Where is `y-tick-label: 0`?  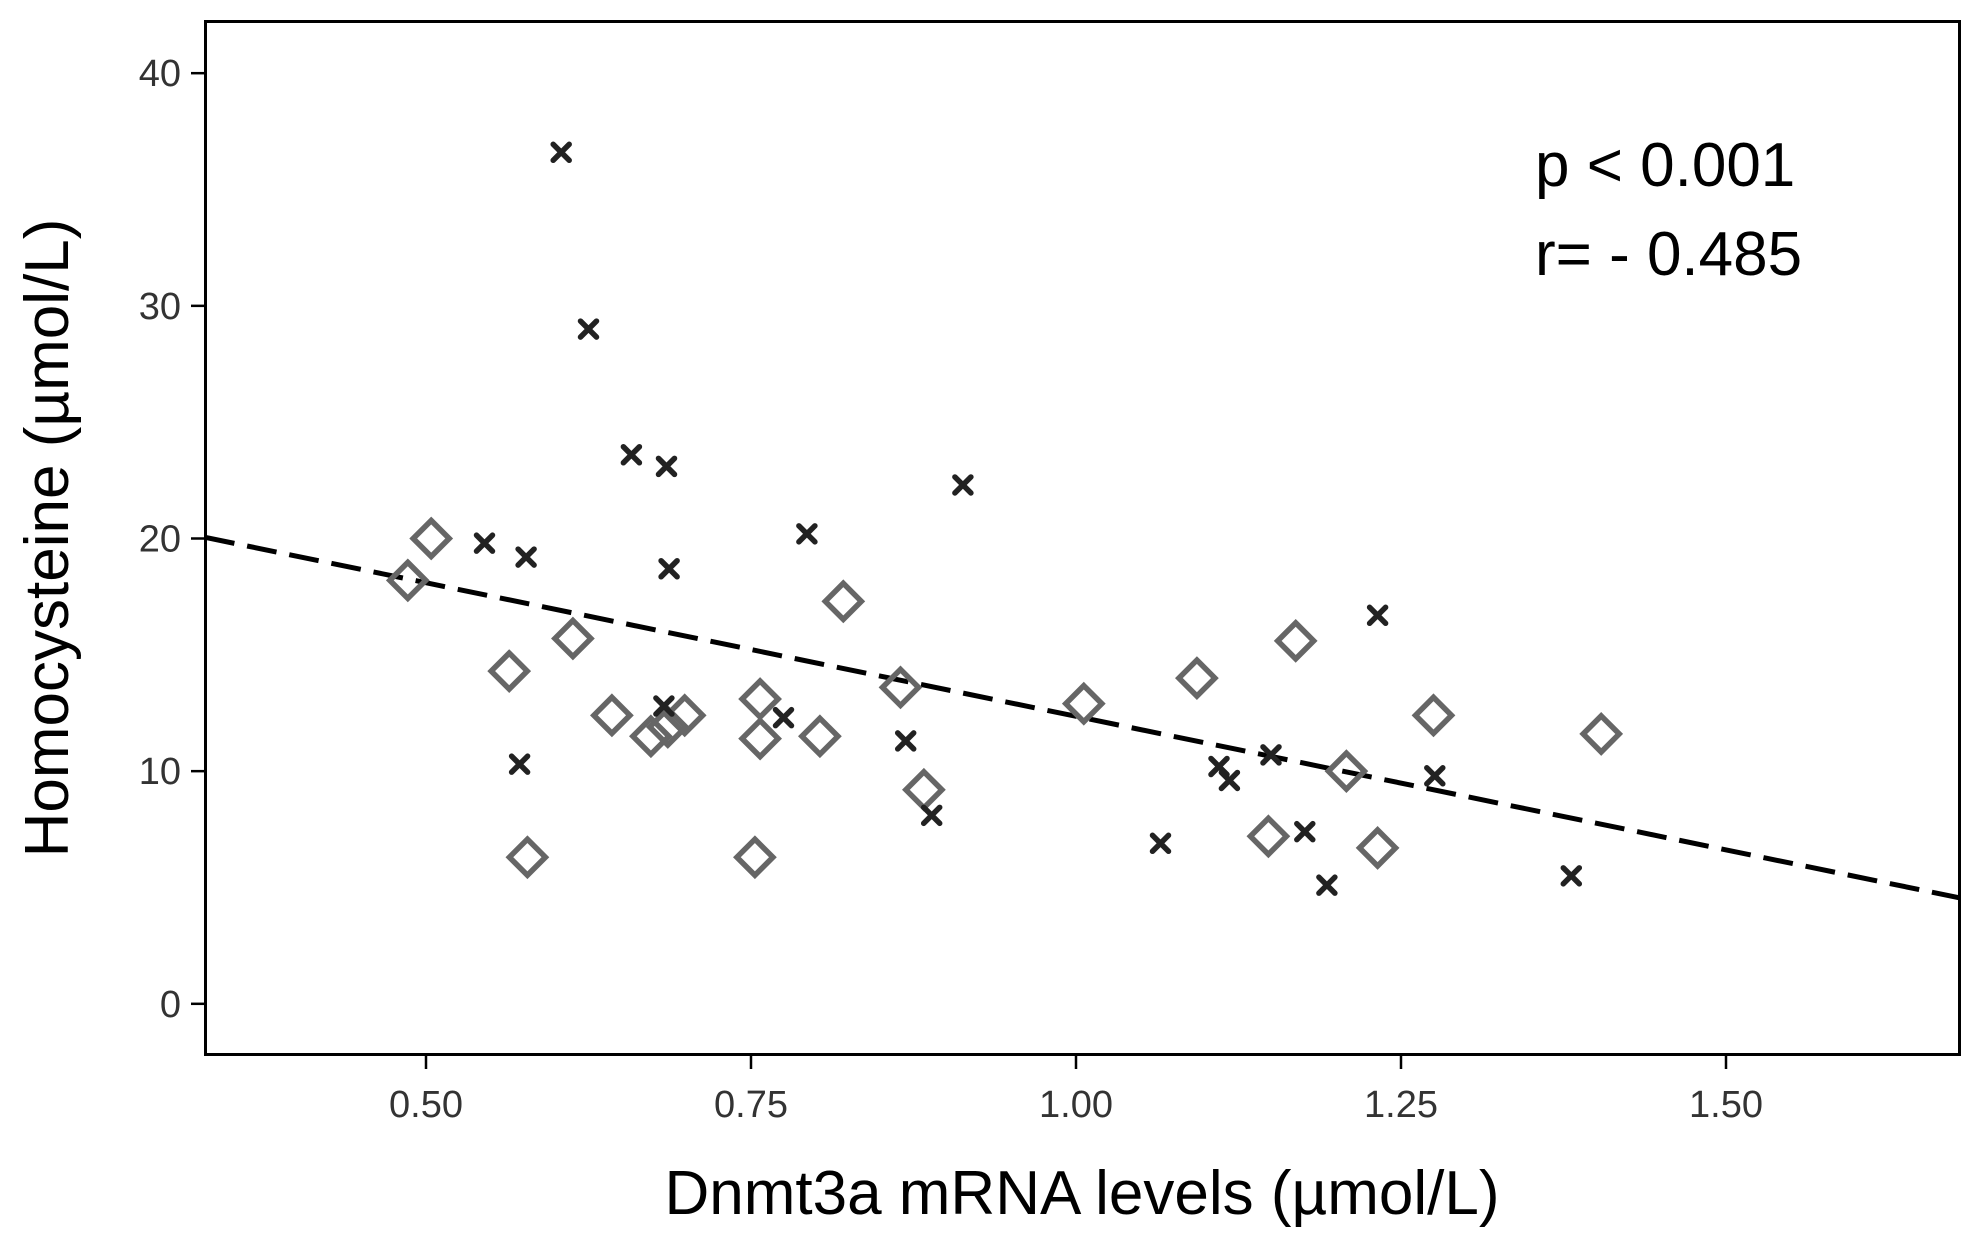 y-tick-label: 0 is located at coordinates (170, 1005).